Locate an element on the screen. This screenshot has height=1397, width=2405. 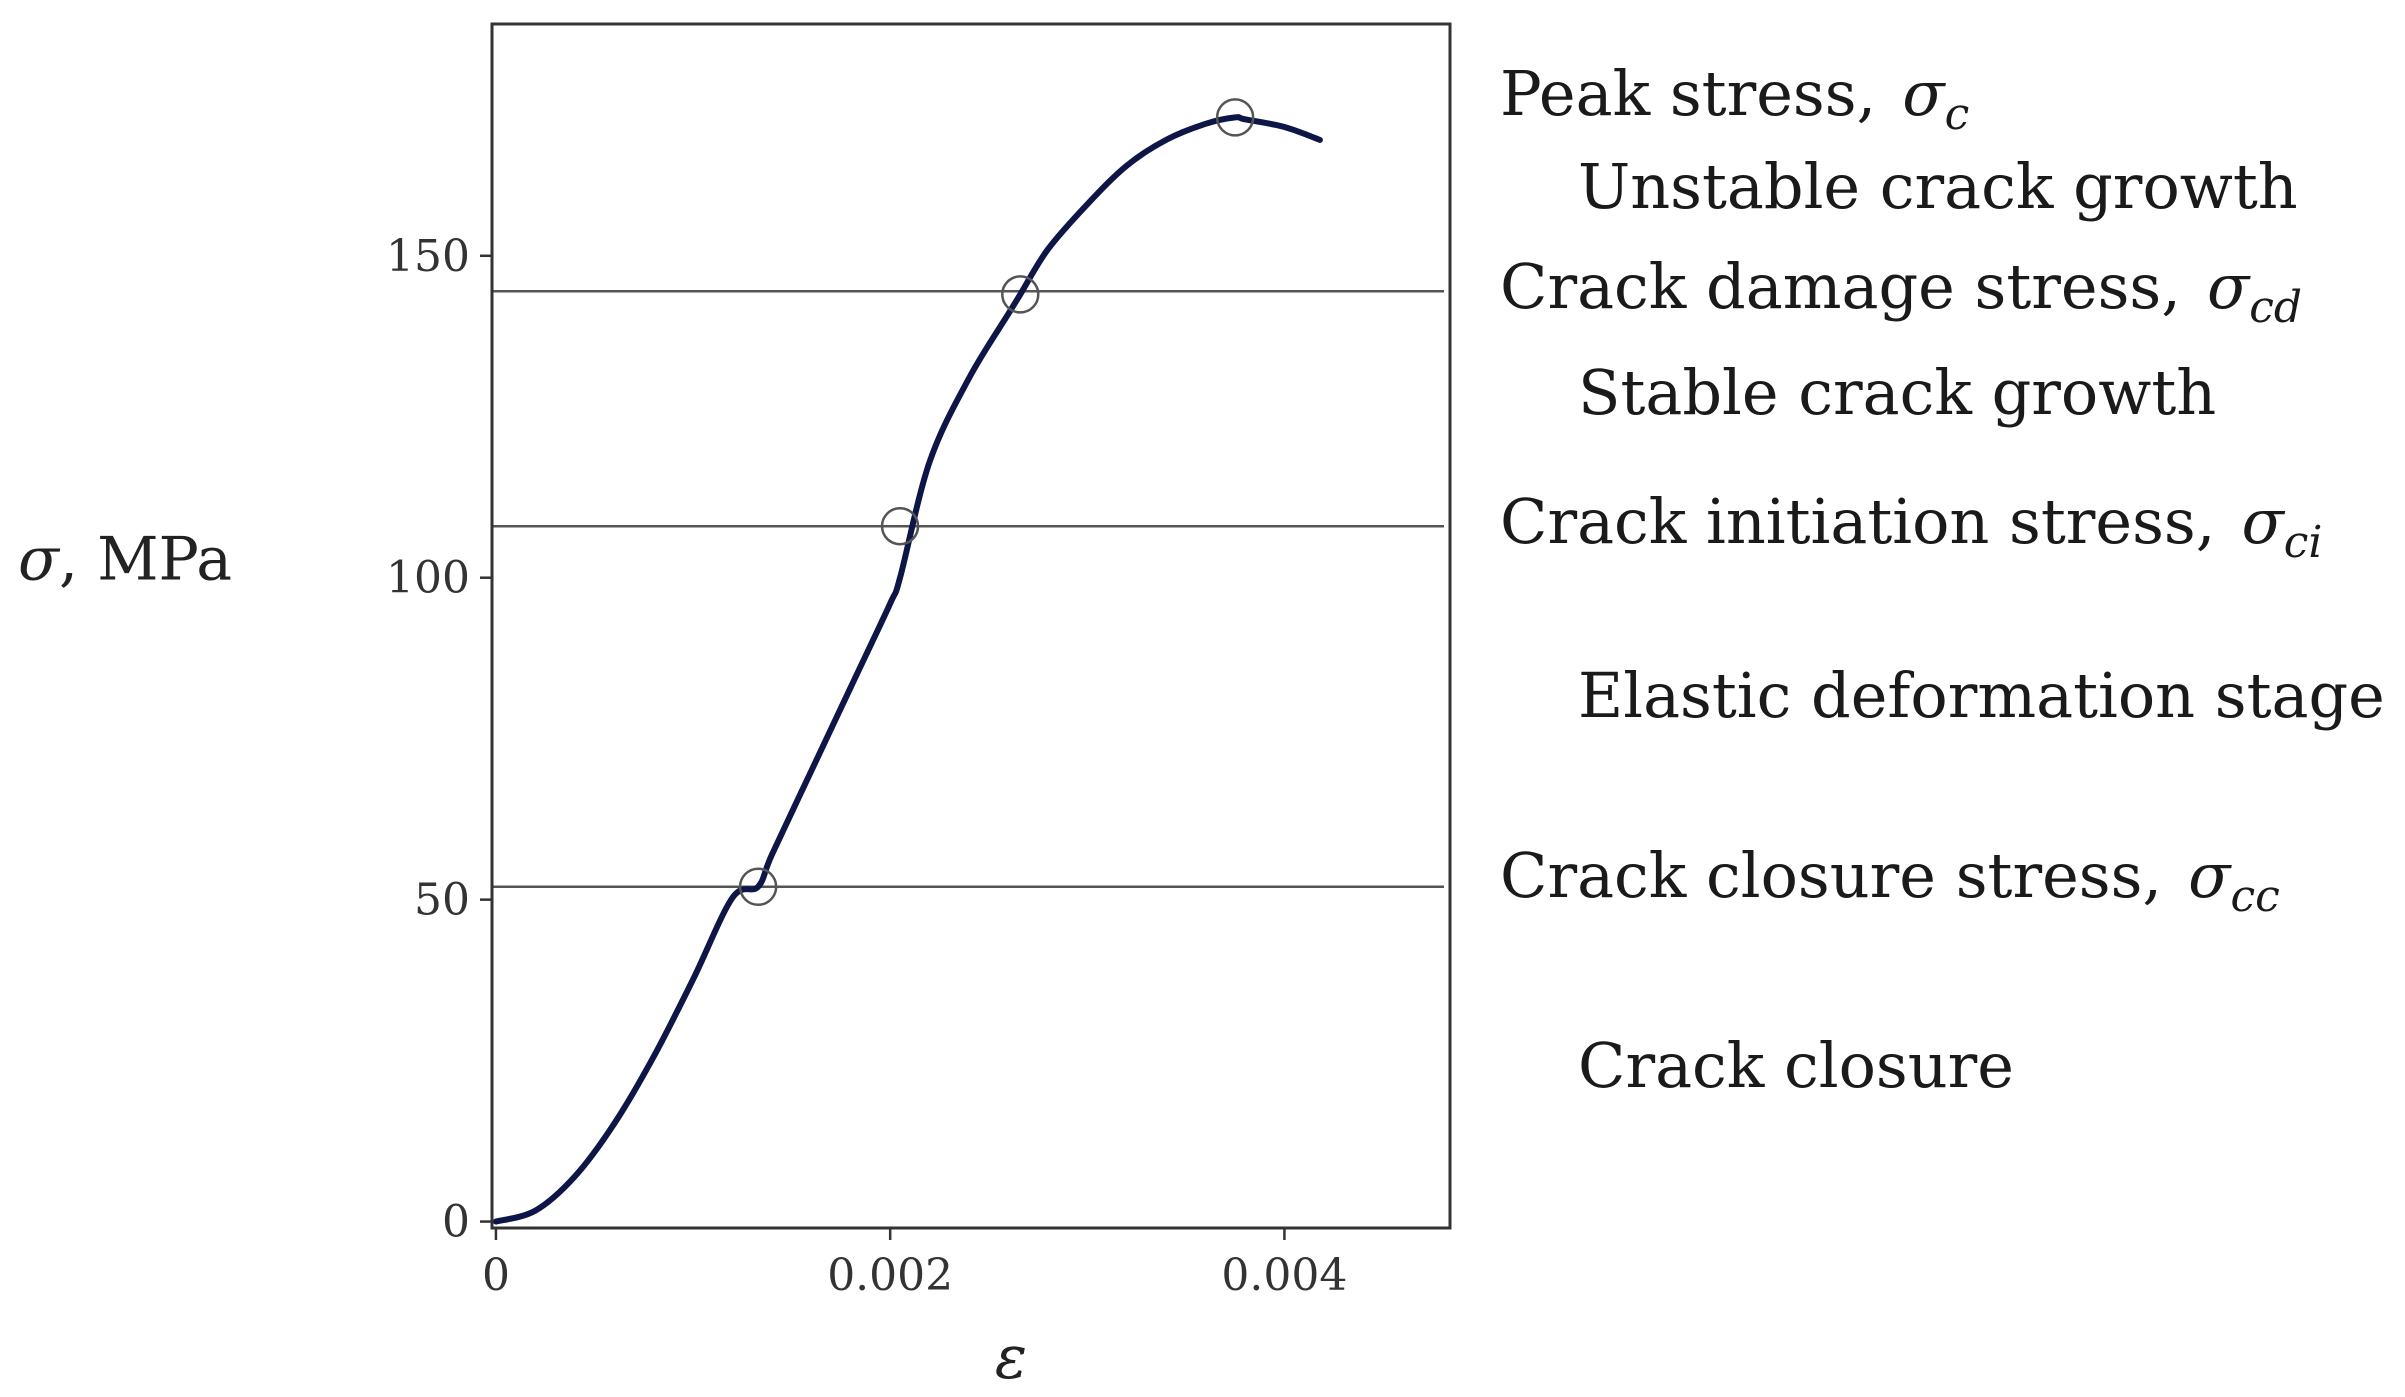
annotation-7: Crack closure stress, σcc is located at coordinates (1890, 880).